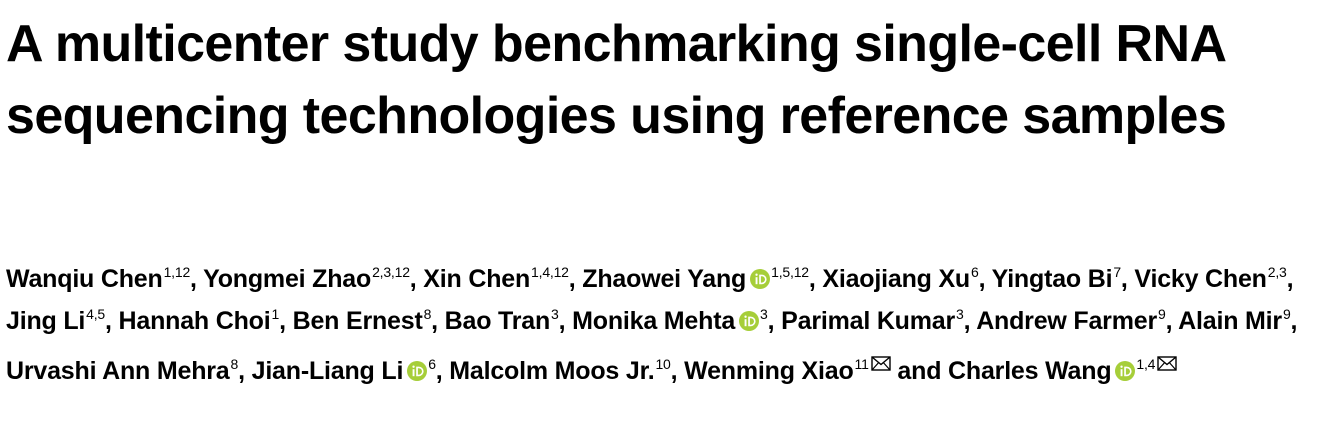 This screenshot has height=424, width=1318. What do you see at coordinates (477, 279) in the screenshot?
I see `author-name: Xin Chen` at bounding box center [477, 279].